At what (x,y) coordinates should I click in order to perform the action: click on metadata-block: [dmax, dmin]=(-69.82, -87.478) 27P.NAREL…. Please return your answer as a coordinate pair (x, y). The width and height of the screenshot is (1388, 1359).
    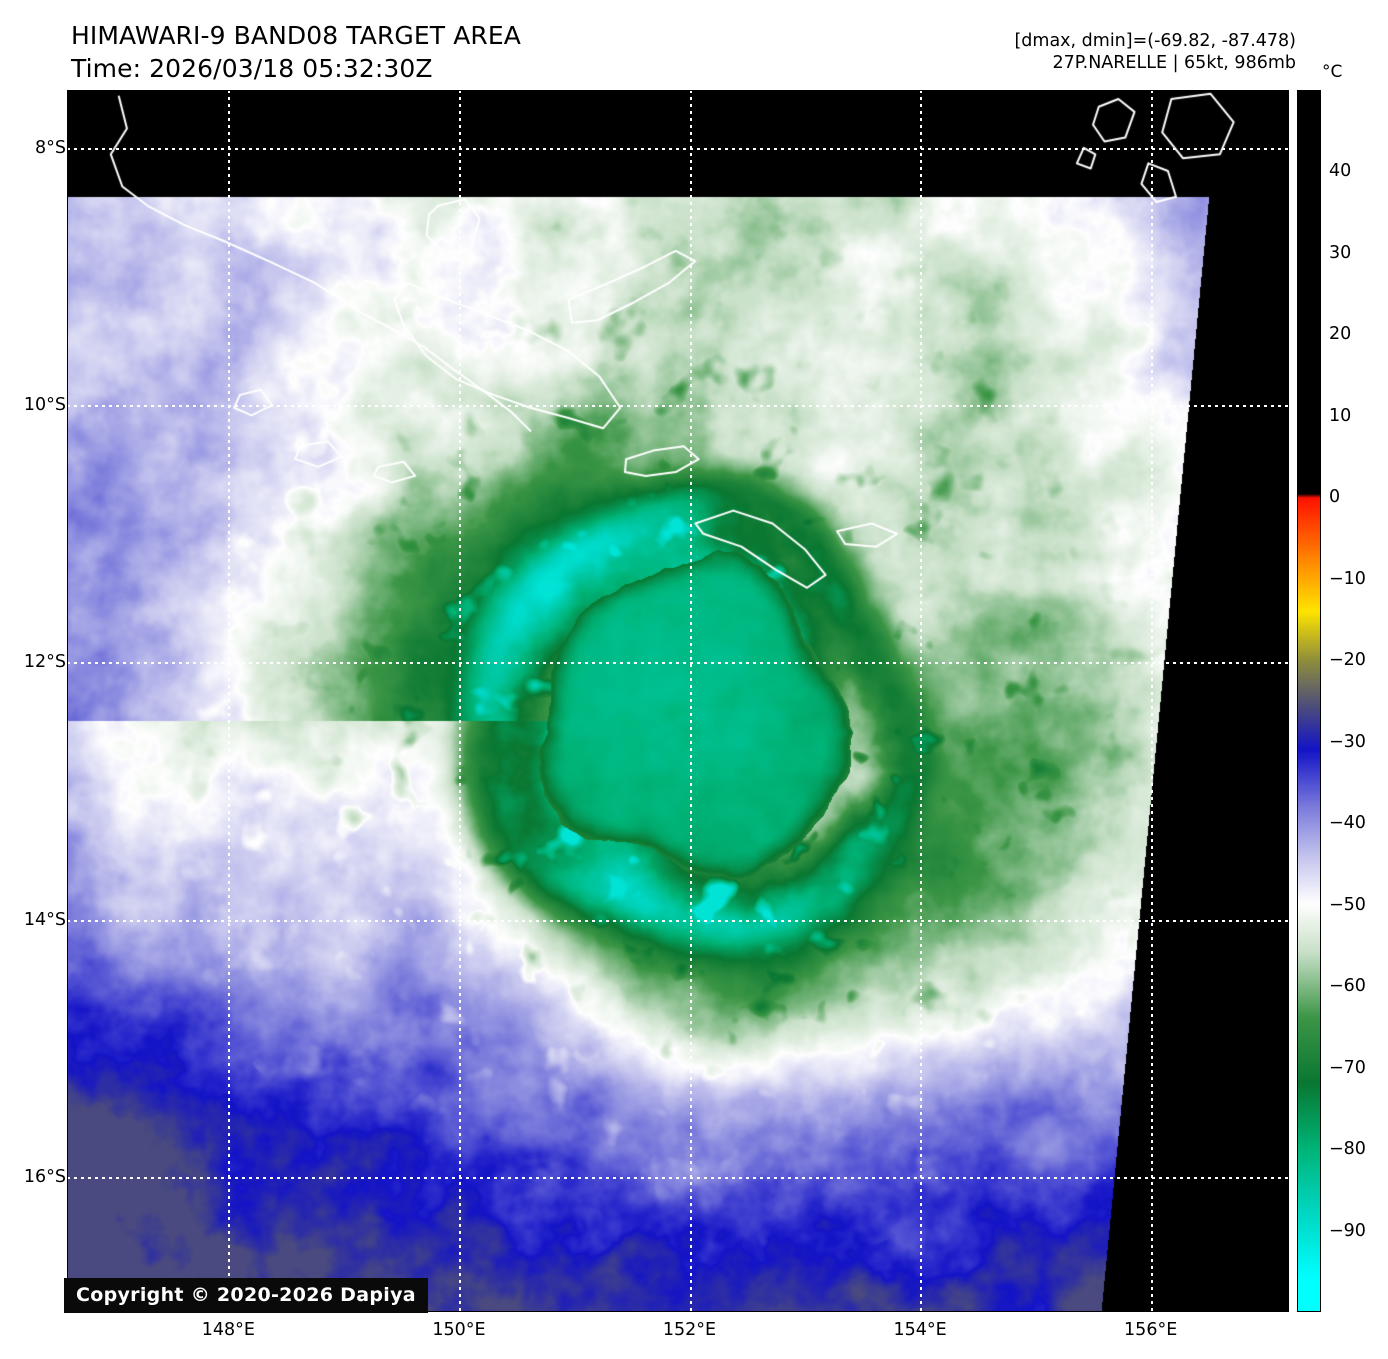
    Looking at the image, I should click on (1155, 52).